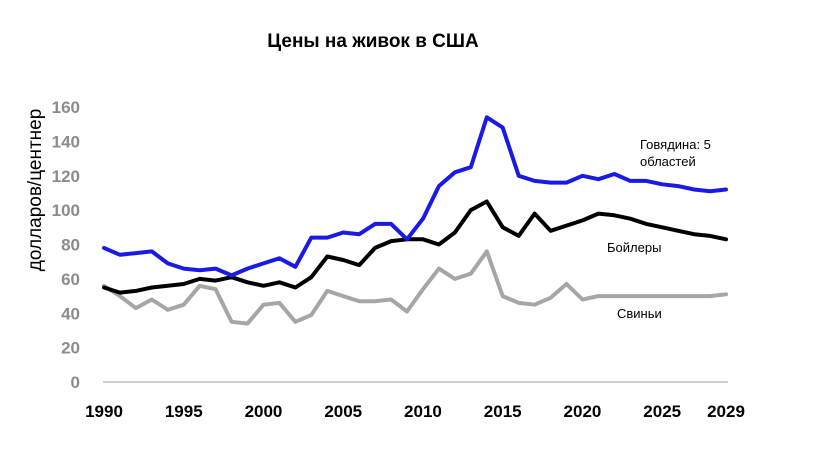 The height and width of the screenshot is (462, 820). What do you see at coordinates (373, 41) in the screenshot?
I see `chart-title: Цены на живок в США` at bounding box center [373, 41].